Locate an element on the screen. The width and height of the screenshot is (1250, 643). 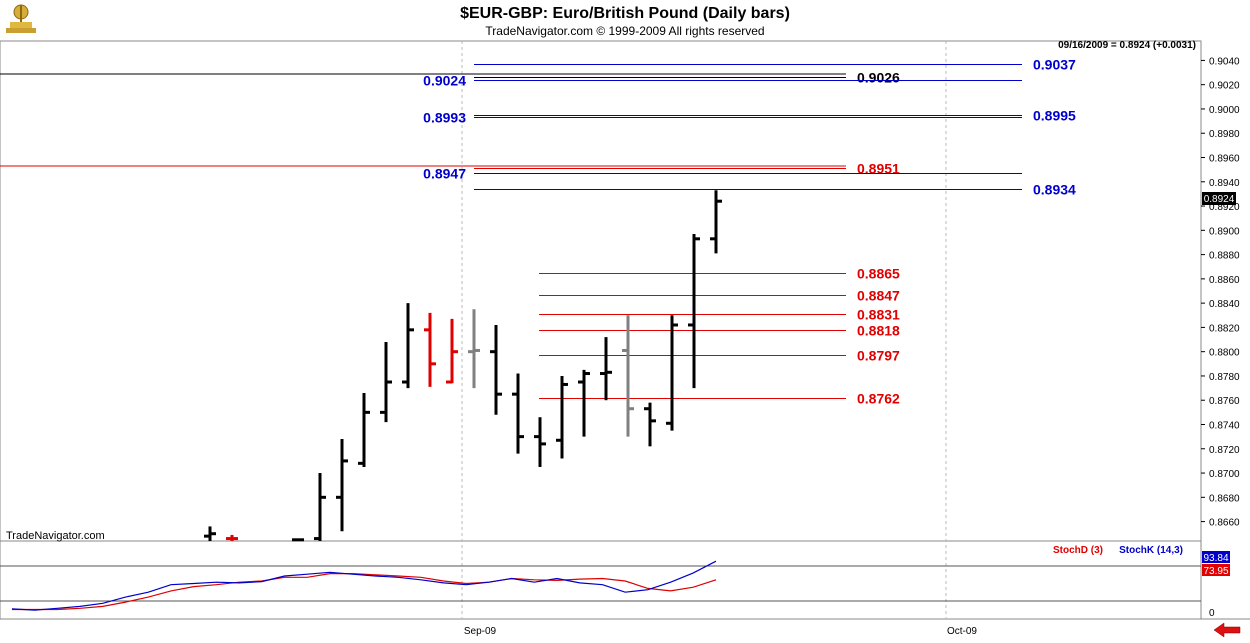
y-tick-label: 0.8660 is located at coordinates (1224, 523).